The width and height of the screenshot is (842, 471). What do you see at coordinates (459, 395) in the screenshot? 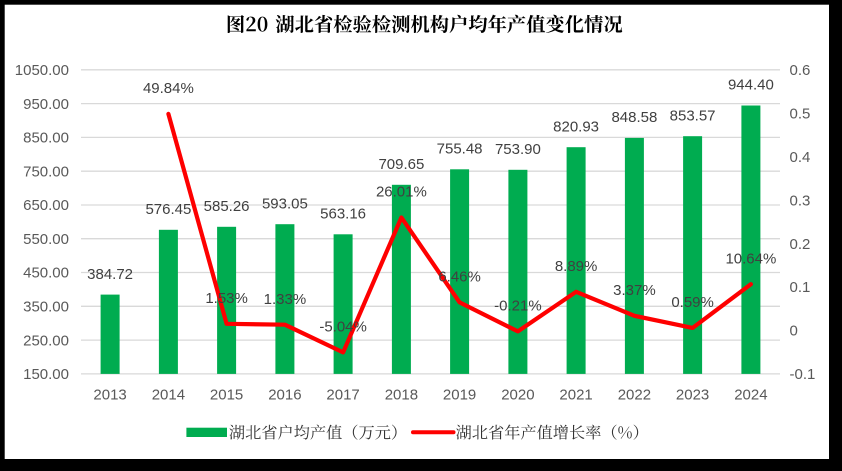
I see `svg-text: 2019` at bounding box center [459, 395].